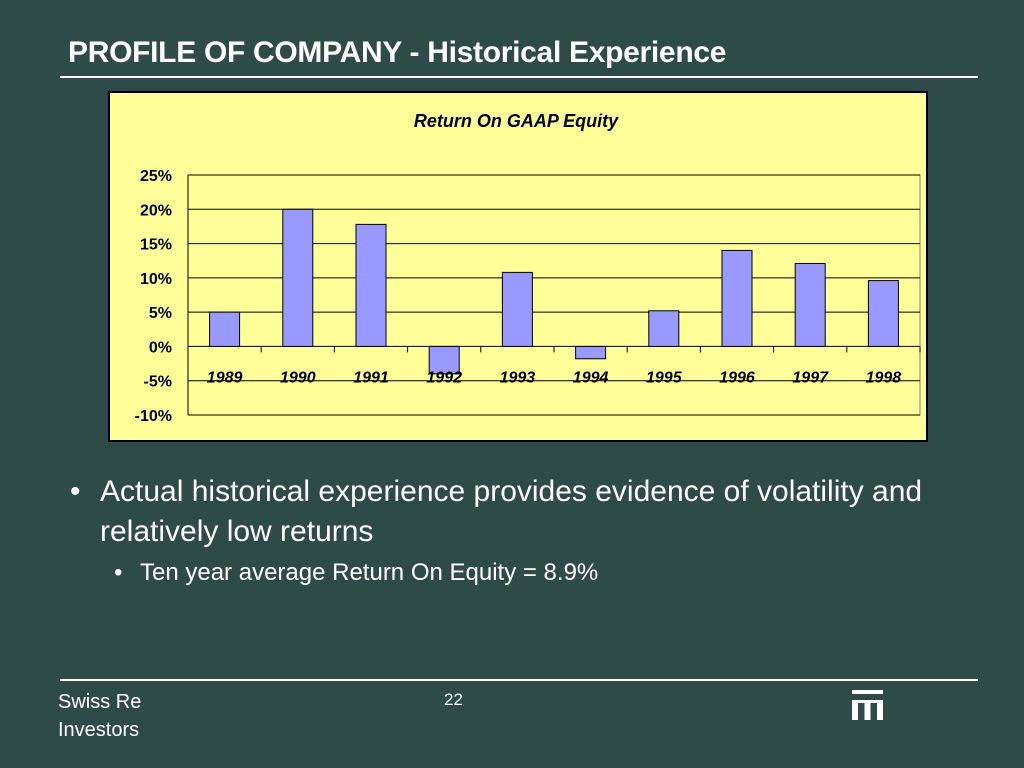  I want to click on bar-1998, so click(883, 313).